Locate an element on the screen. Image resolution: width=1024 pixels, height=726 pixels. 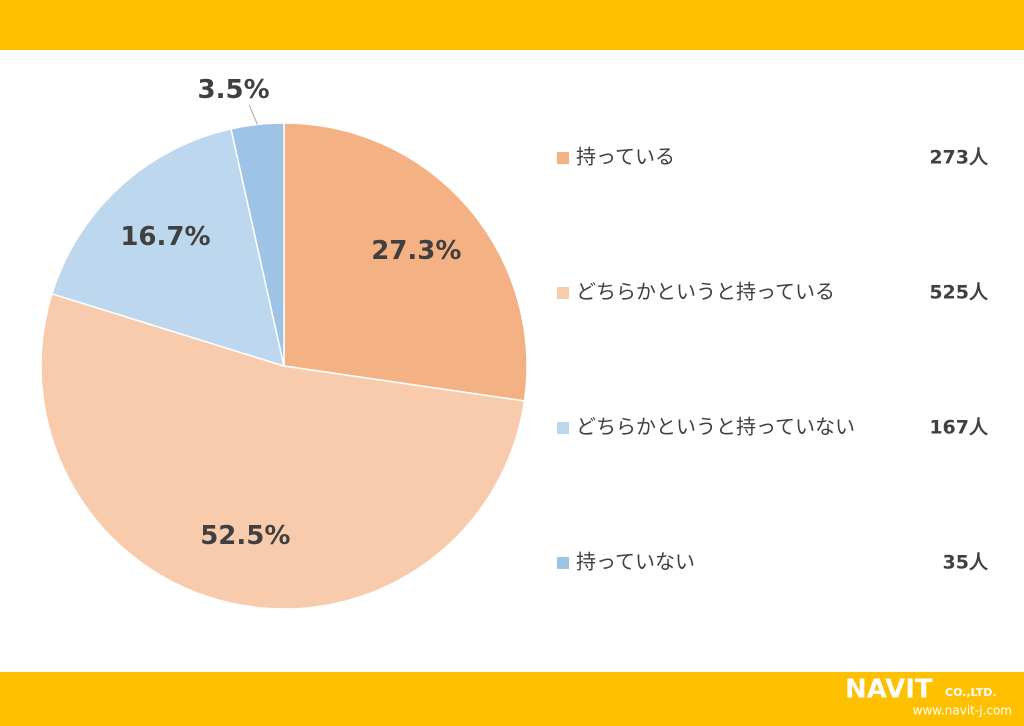
data-label: 3.5% is located at coordinates (234, 90).